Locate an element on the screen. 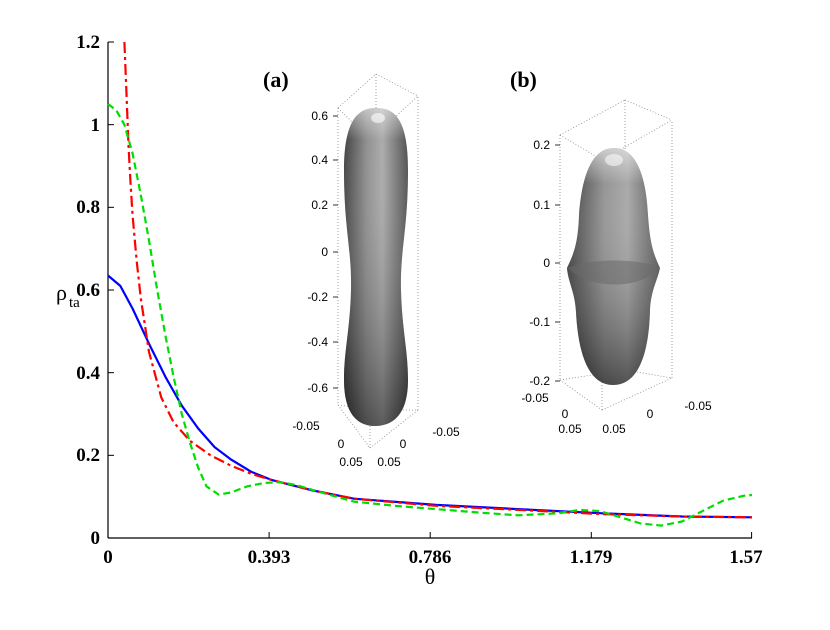 Image resolution: width=830 pixels, height=630 pixels. y-tick-label: 1 is located at coordinates (96, 125).